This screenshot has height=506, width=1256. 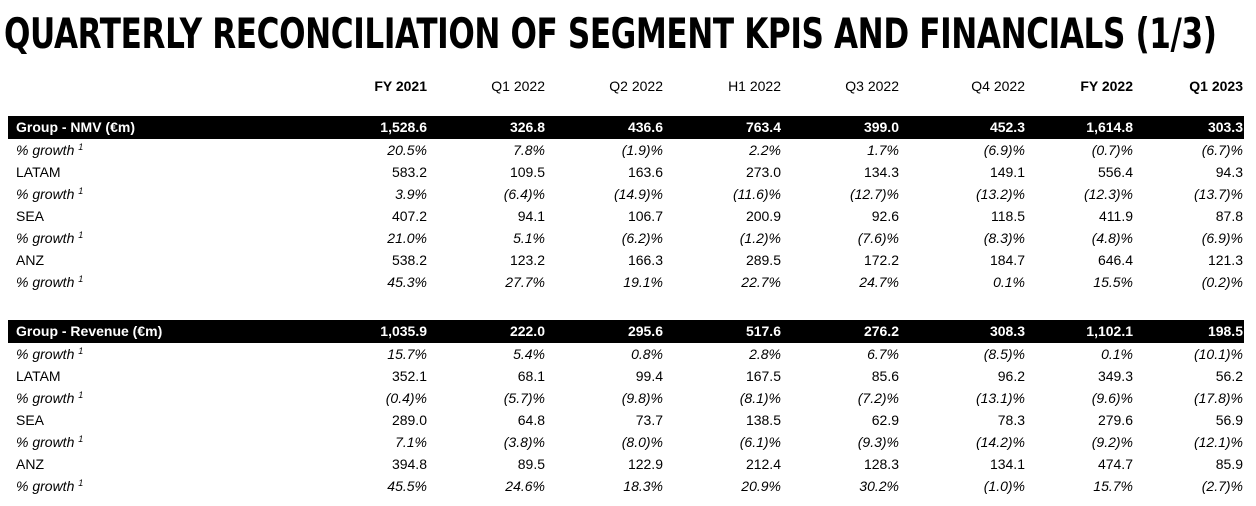 What do you see at coordinates (1007, 464) in the screenshot?
I see `value-cell: 134.1` at bounding box center [1007, 464].